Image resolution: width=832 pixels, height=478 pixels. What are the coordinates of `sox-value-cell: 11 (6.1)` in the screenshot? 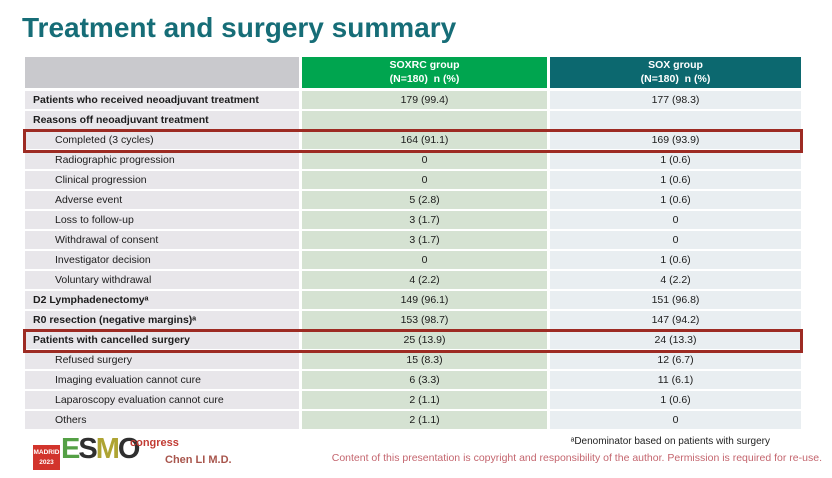 It's located at (675, 380).